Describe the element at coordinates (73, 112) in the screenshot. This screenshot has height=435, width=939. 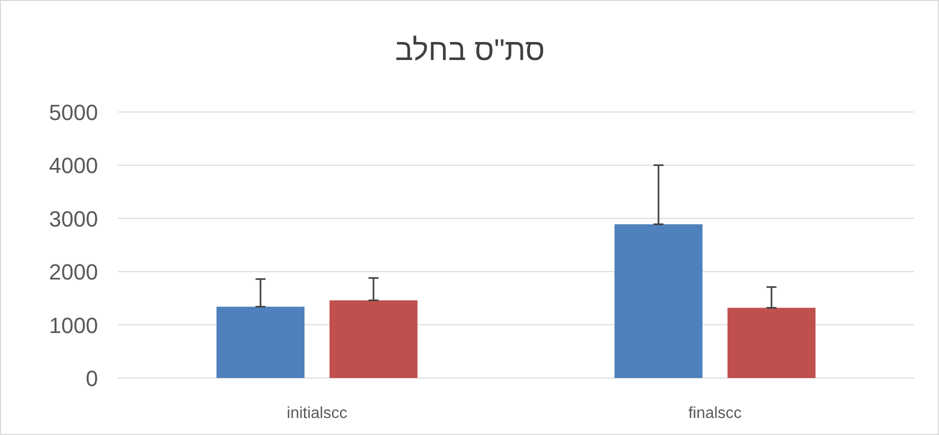
I see `y-tick-label: 5000` at that location.